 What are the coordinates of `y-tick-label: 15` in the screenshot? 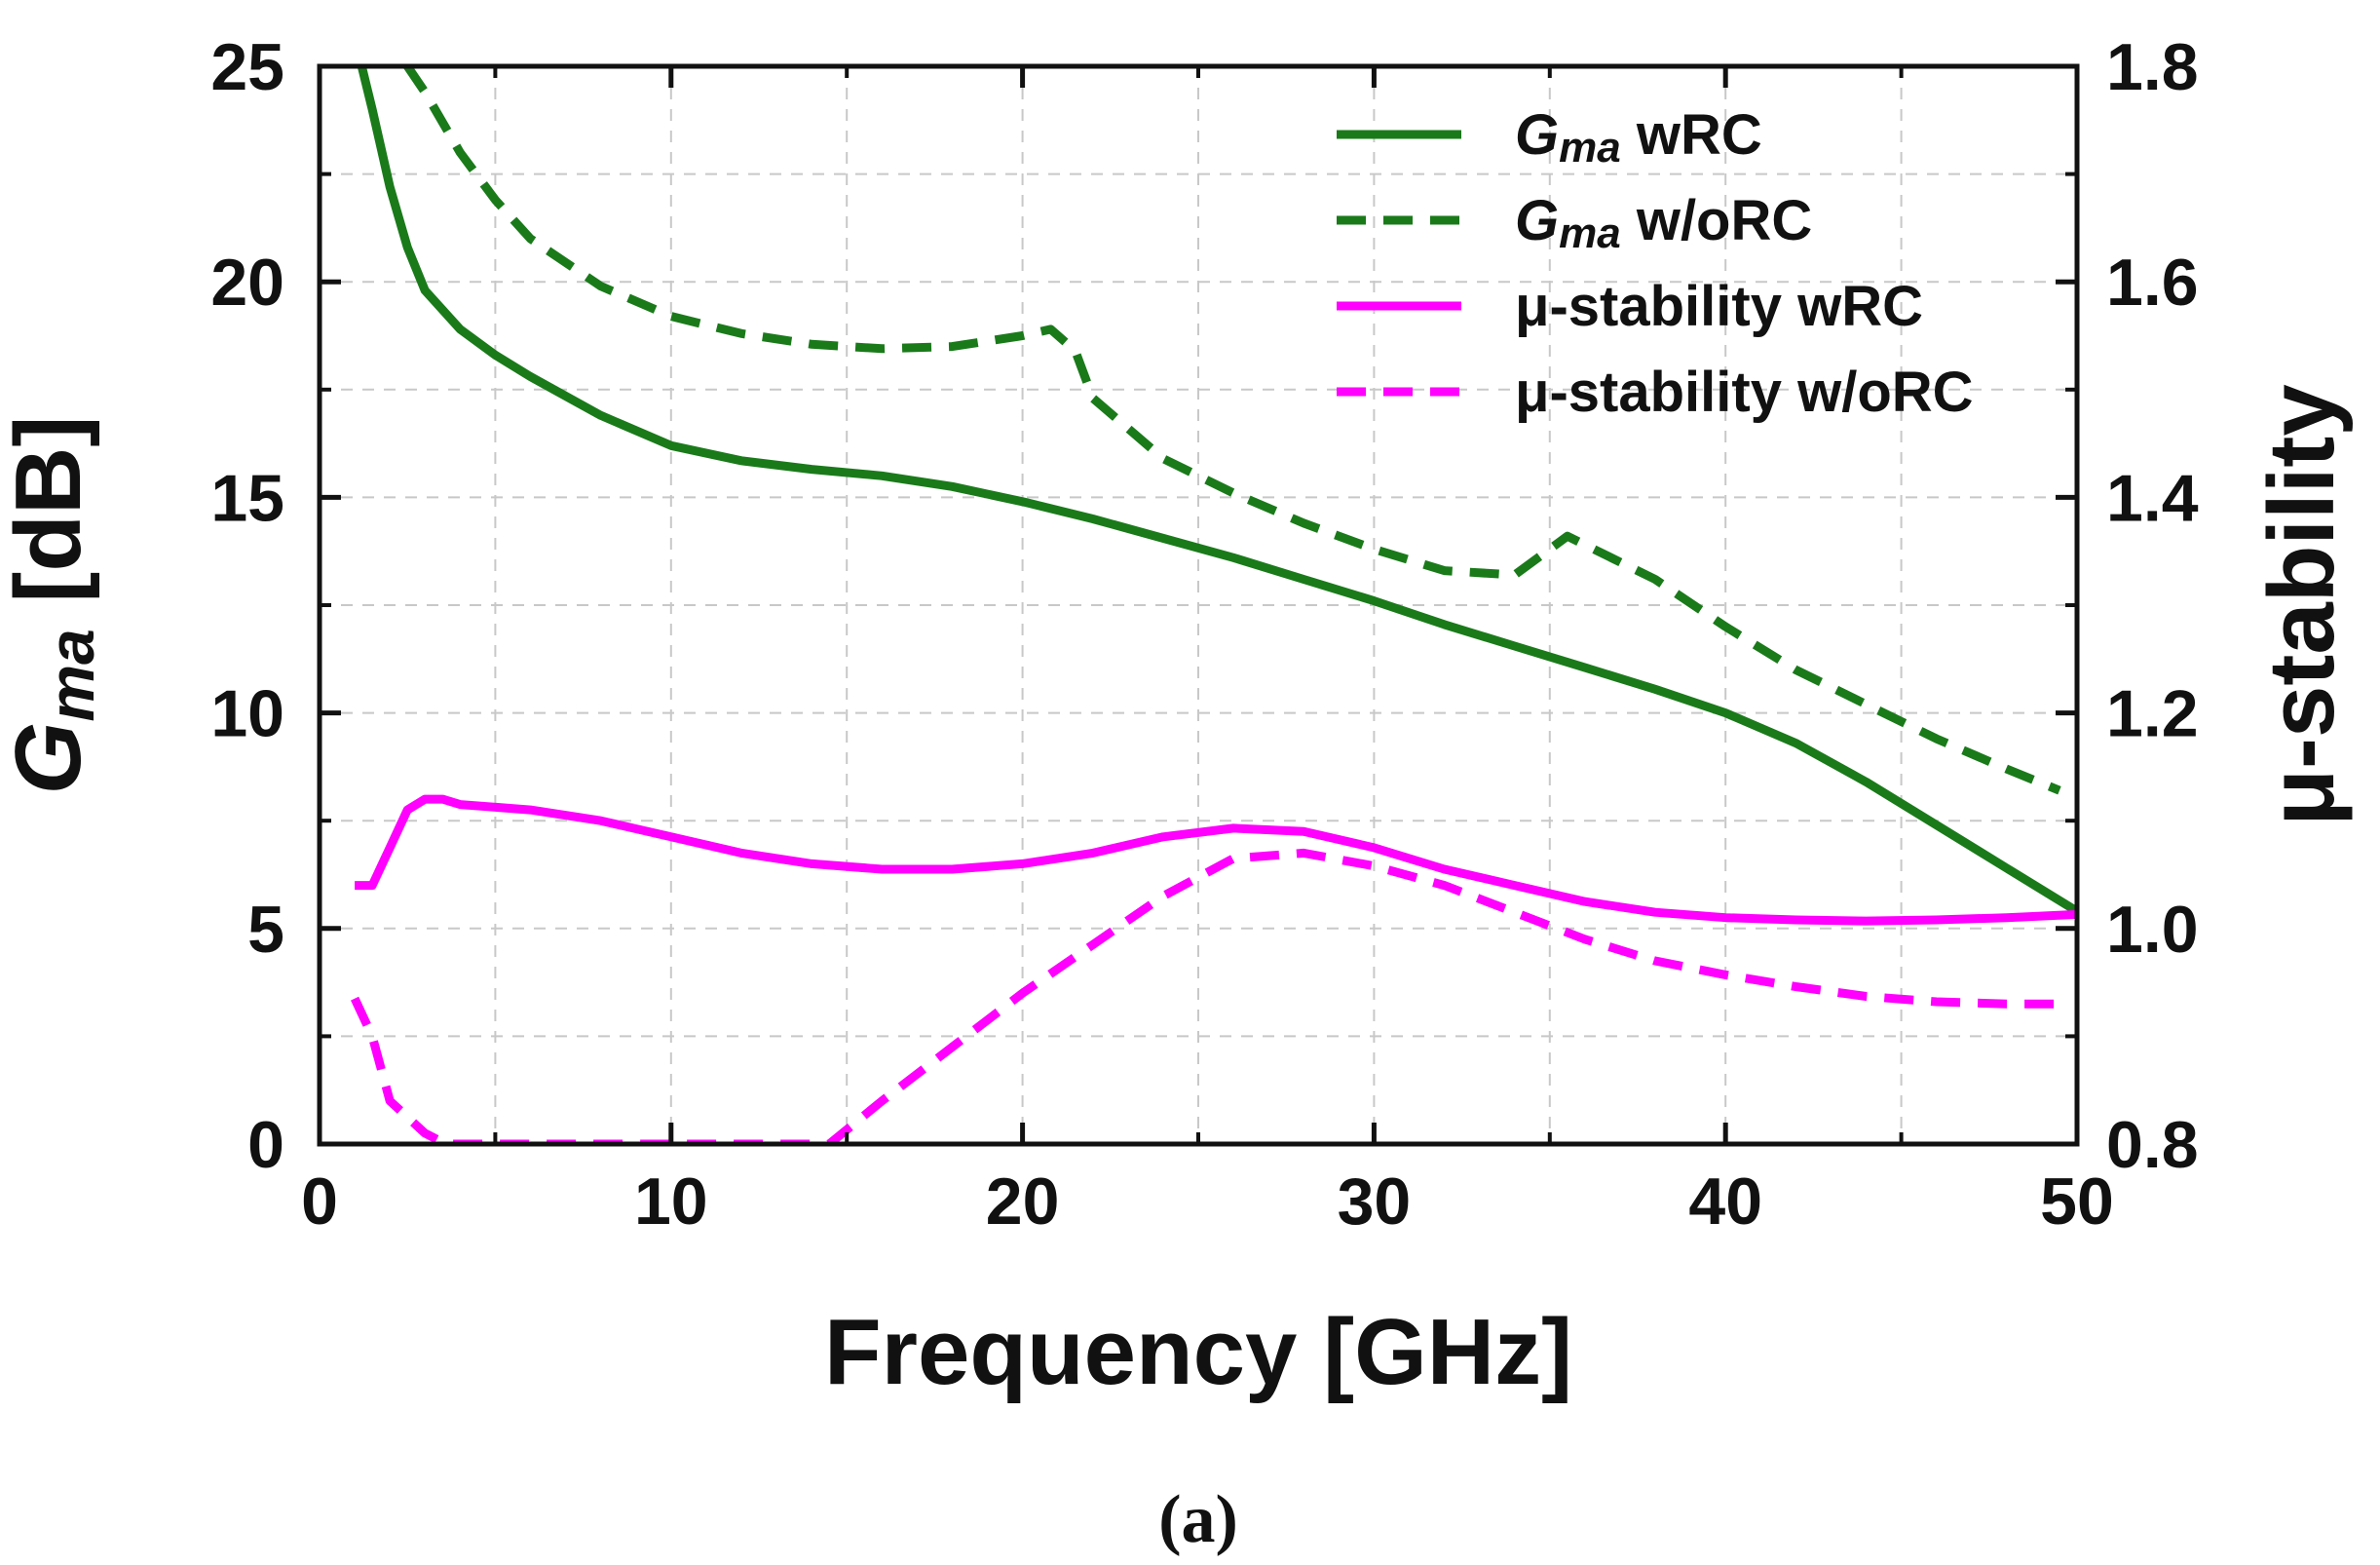 It's located at (247, 498).